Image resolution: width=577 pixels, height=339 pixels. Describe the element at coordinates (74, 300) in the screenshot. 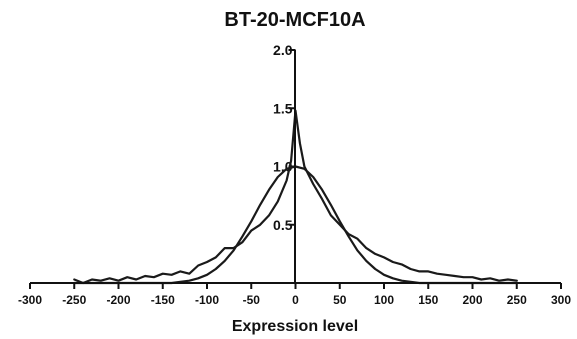

I see `x-tick-label: -250` at that location.